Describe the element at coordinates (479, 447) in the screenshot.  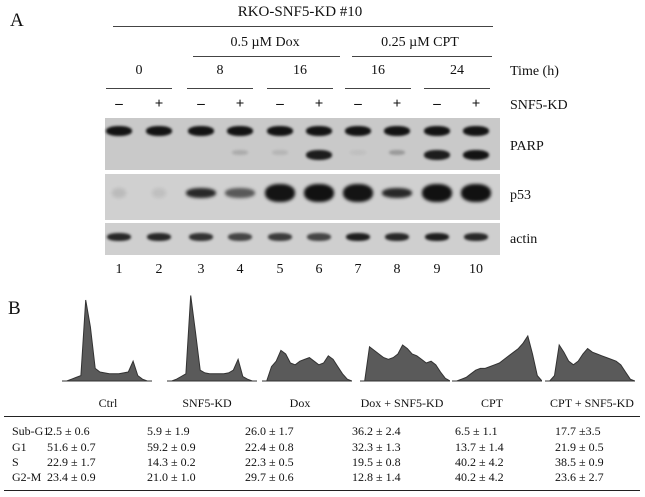
I see `table-cell: 13.7 ± 1.4` at that location.